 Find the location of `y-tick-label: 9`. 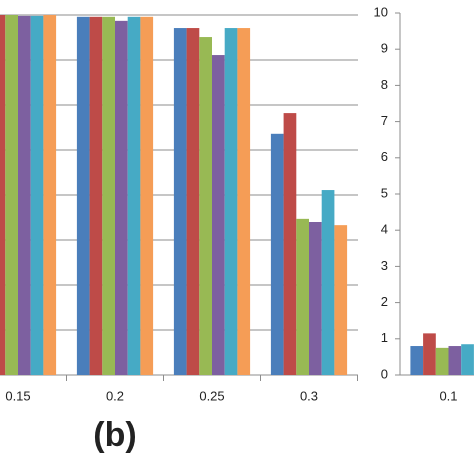

y-tick-label: 9 is located at coordinates (384, 48).